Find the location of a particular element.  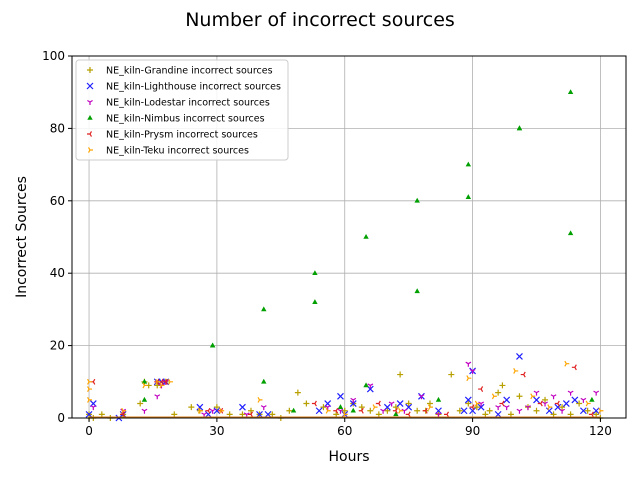

x-tick-label: 0 is located at coordinates (89, 431).